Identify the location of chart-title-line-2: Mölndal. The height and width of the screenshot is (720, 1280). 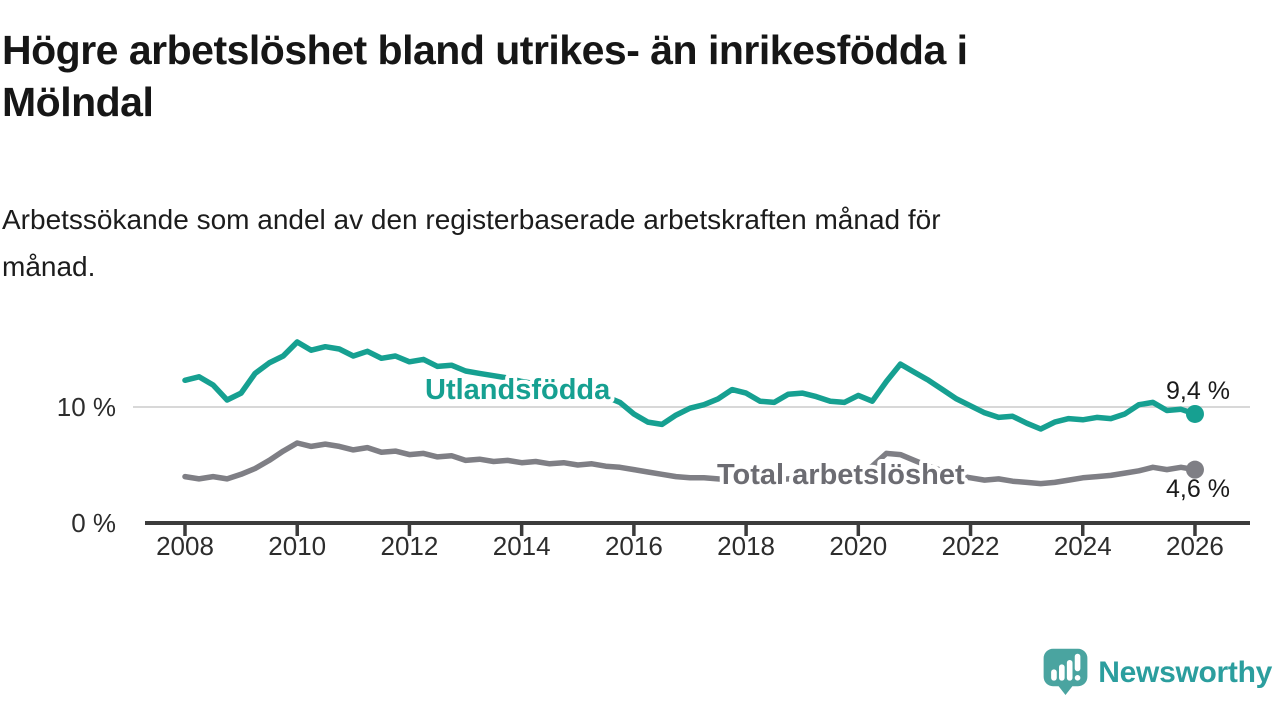
(78, 102).